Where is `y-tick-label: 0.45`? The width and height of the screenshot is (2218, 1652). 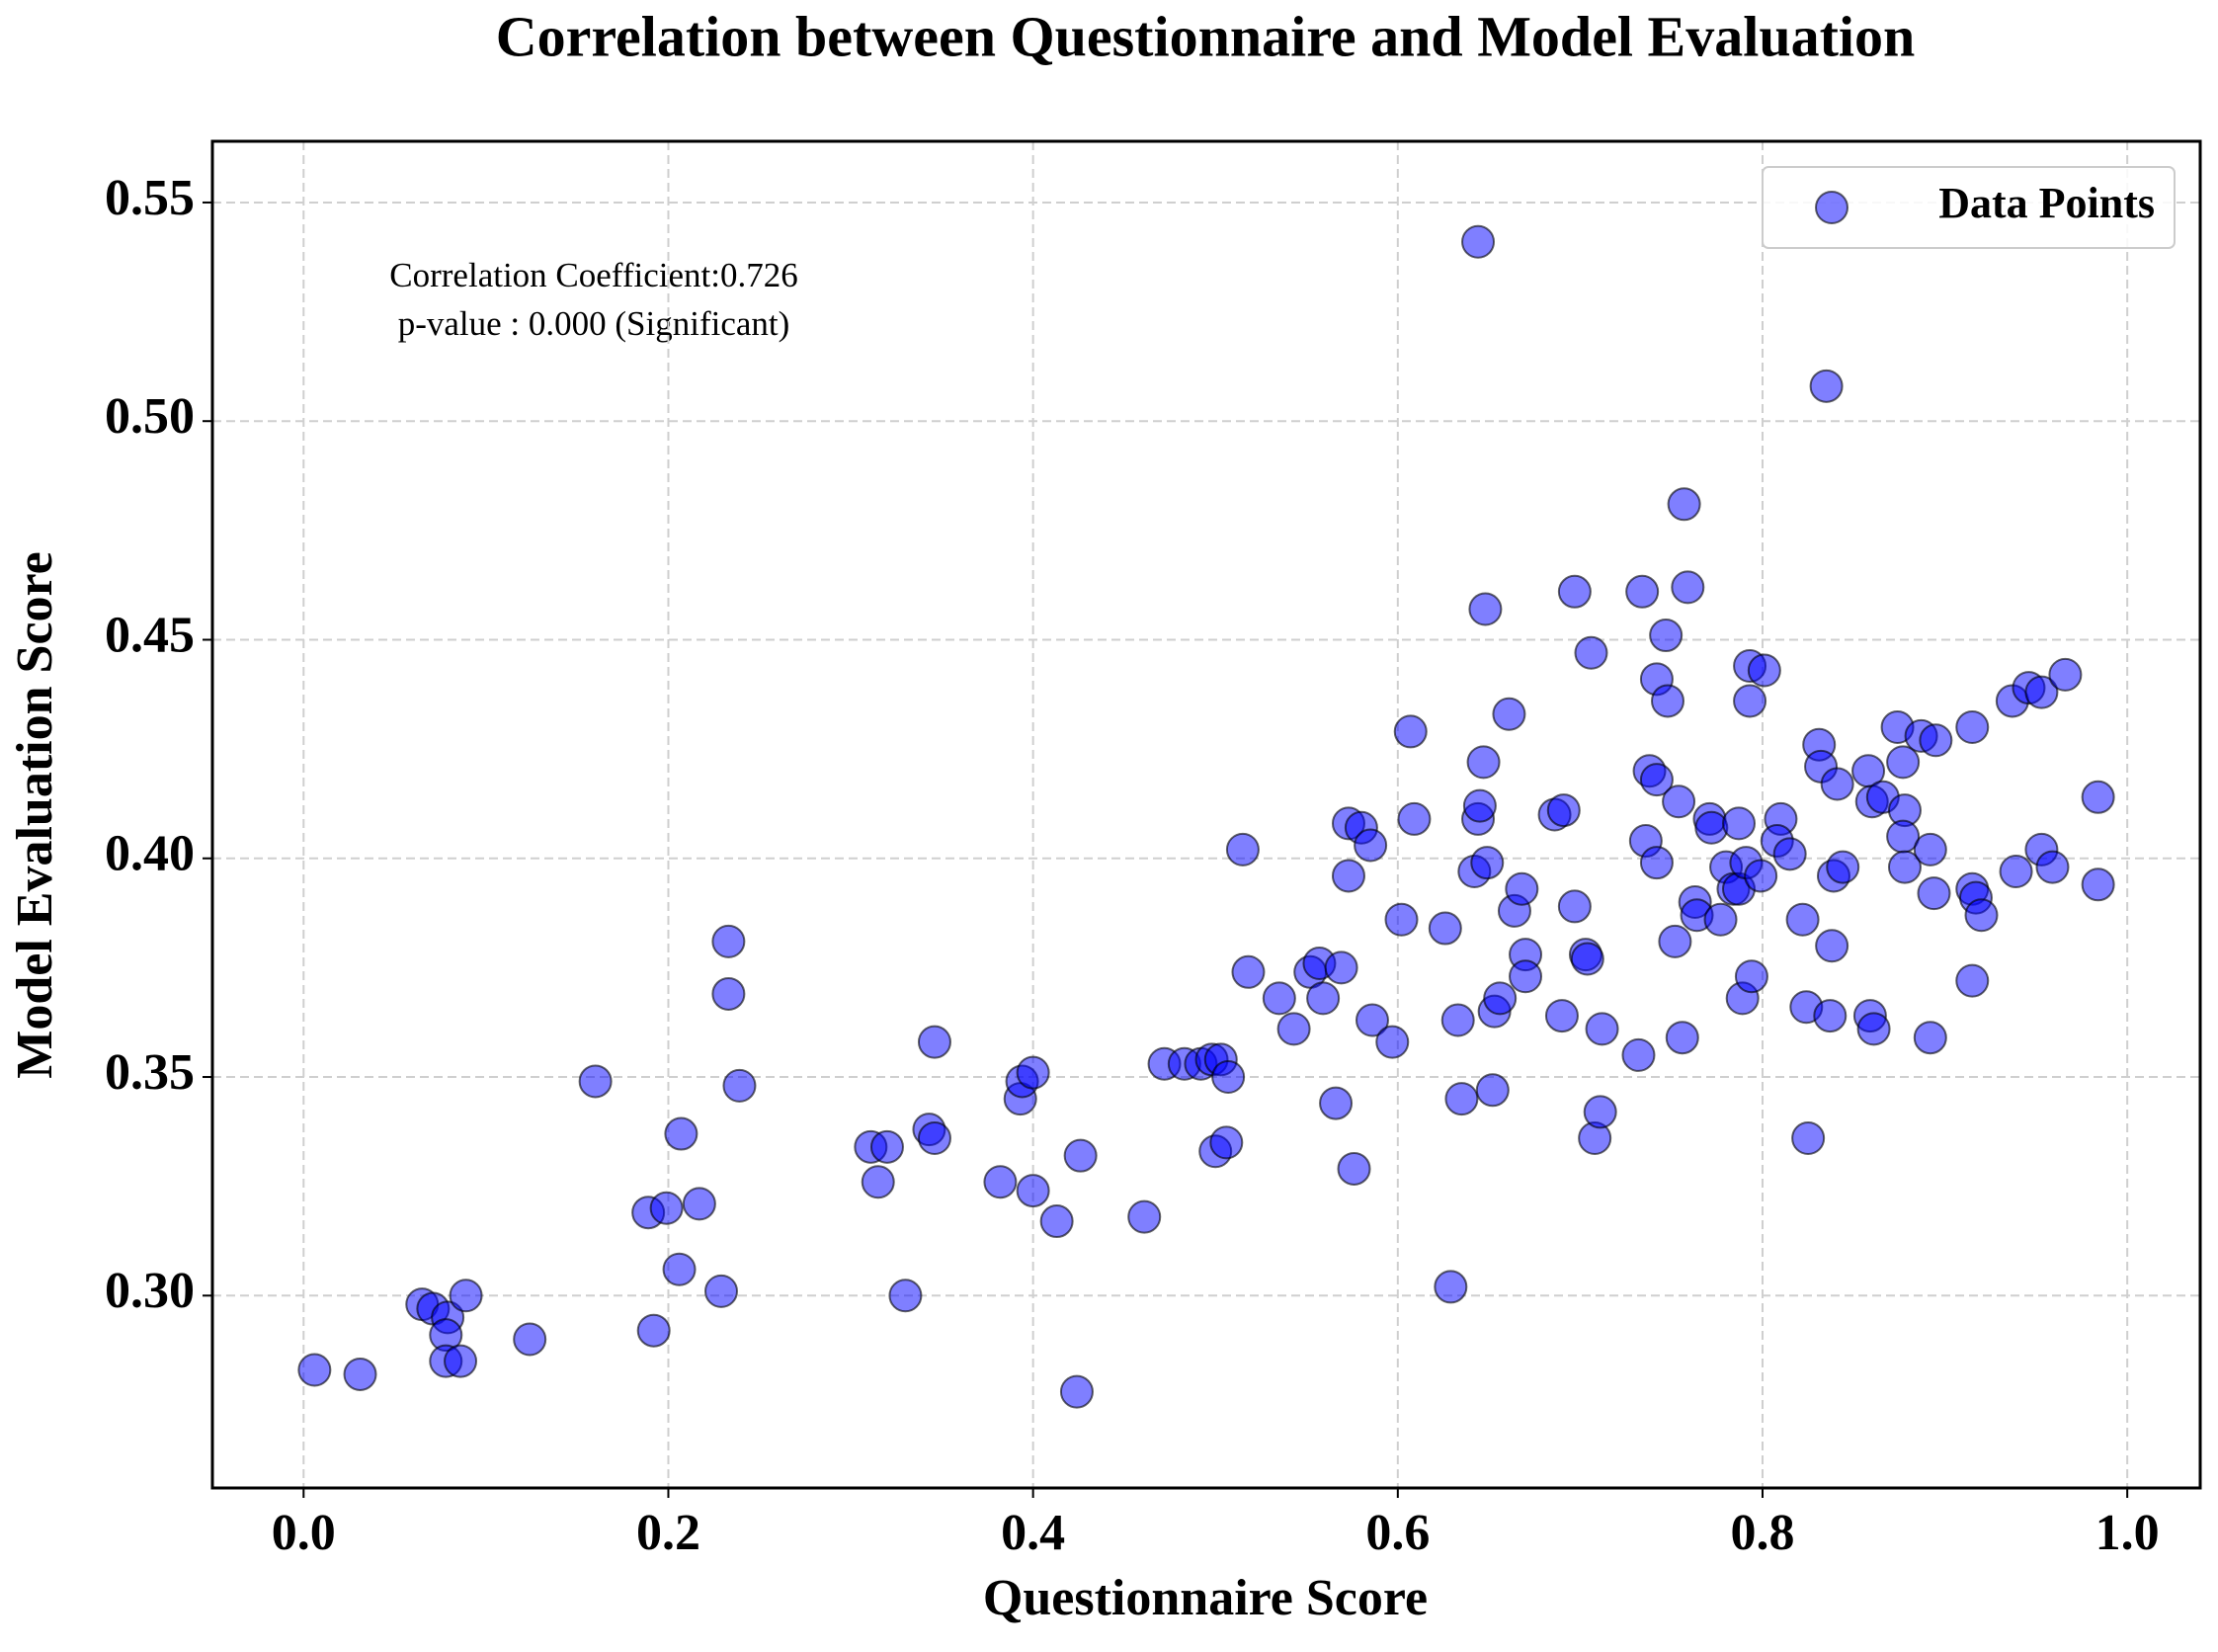 y-tick-label: 0.45 is located at coordinates (150, 635).